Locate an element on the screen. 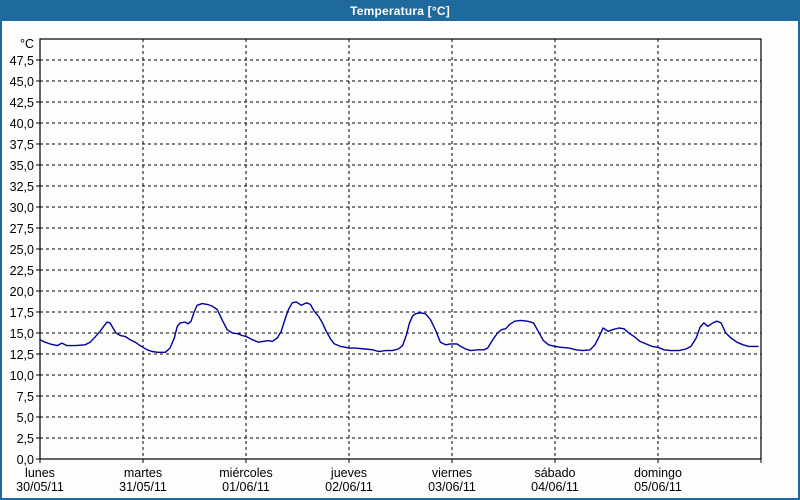 This screenshot has height=500, width=800. y-tick-label: 32,5 is located at coordinates (22, 187).